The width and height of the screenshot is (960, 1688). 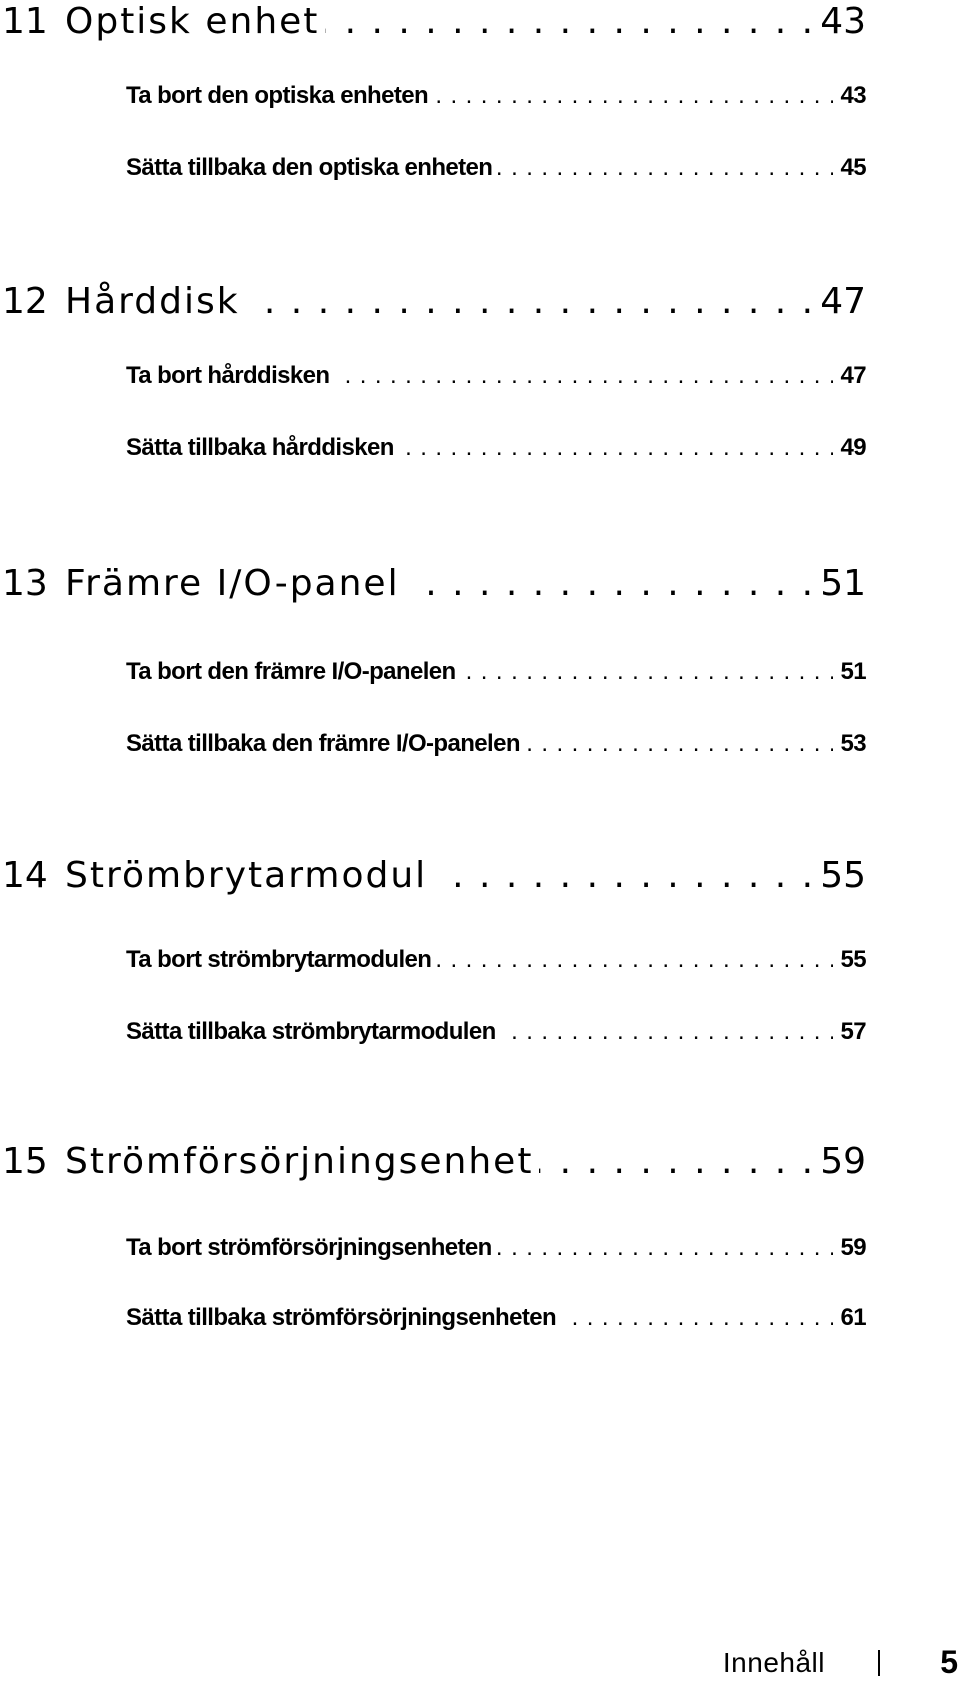 What do you see at coordinates (849, 168) in the screenshot?
I see `section-page-number: 45` at bounding box center [849, 168].